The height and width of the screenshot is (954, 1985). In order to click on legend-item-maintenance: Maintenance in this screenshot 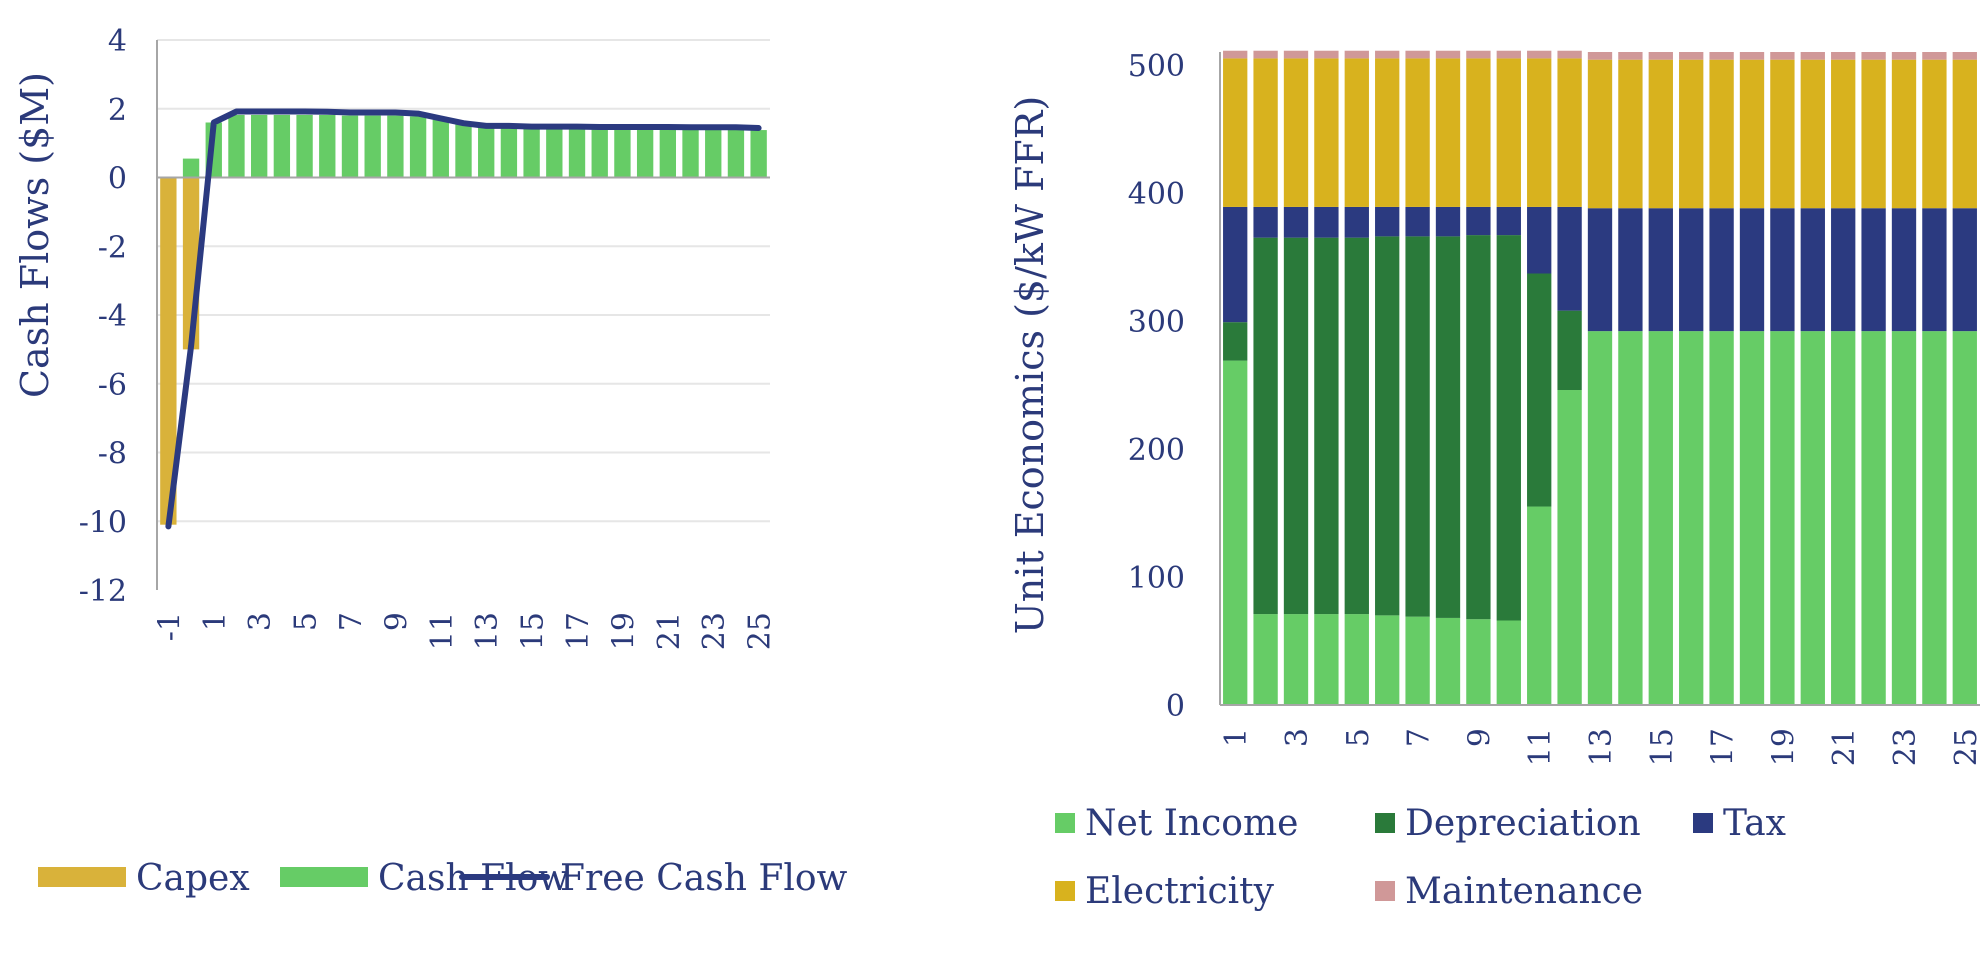, I will do `click(1509, 891)`.